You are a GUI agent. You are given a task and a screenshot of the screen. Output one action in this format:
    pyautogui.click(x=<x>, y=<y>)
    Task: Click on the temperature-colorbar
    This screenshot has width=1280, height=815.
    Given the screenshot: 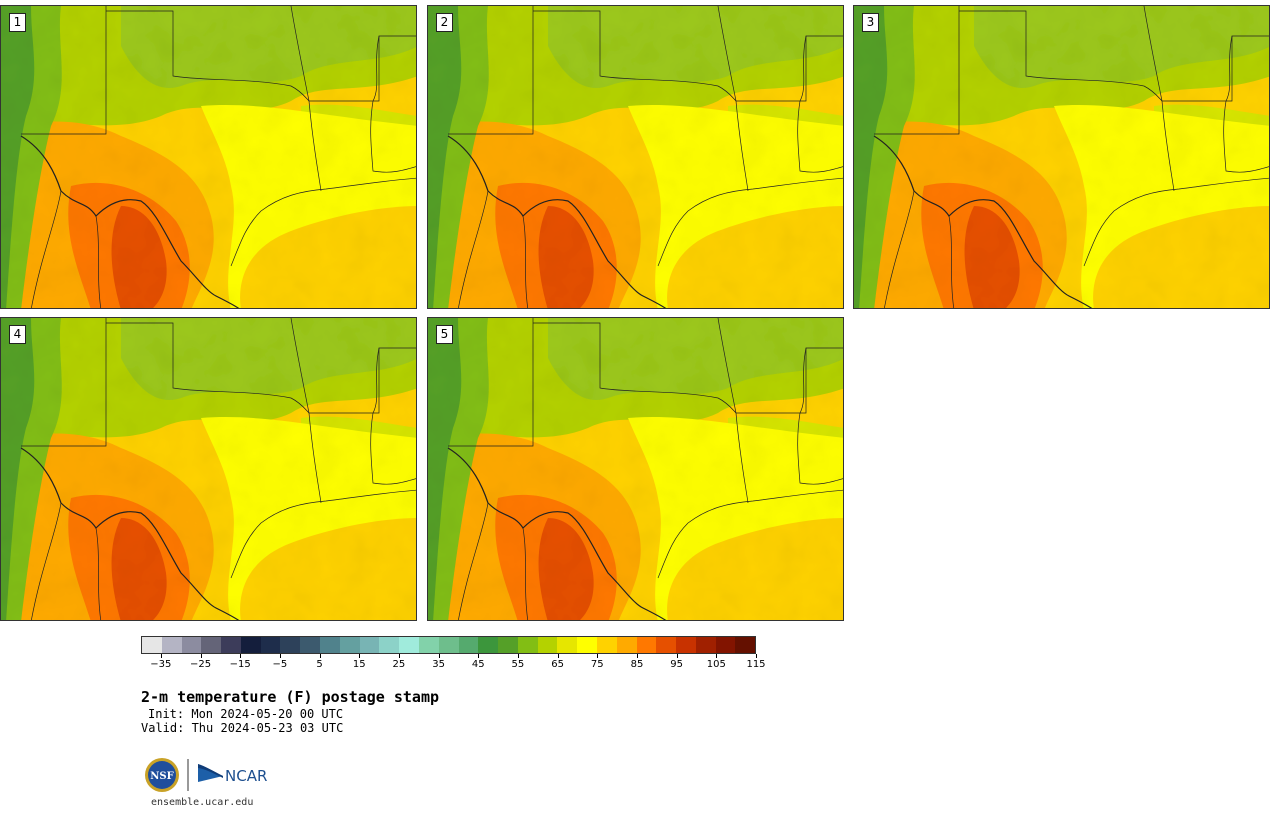 What is the action you would take?
    pyautogui.click(x=448, y=645)
    